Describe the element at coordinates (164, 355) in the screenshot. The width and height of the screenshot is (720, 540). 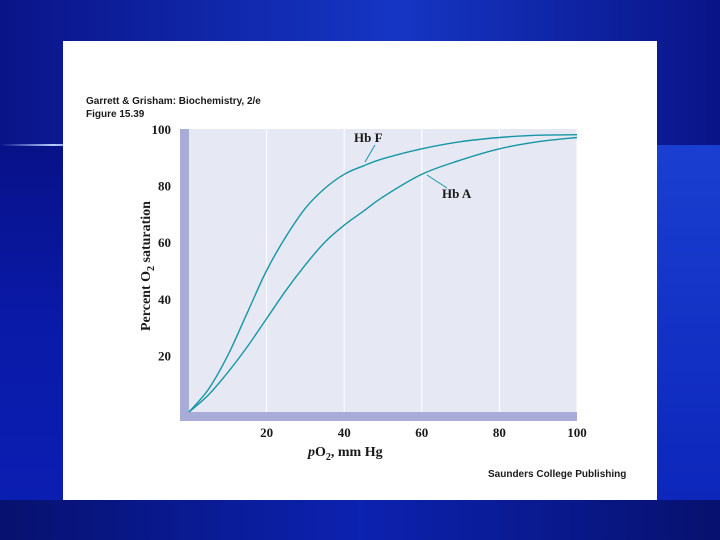
I see `y-tick-label: 20` at that location.